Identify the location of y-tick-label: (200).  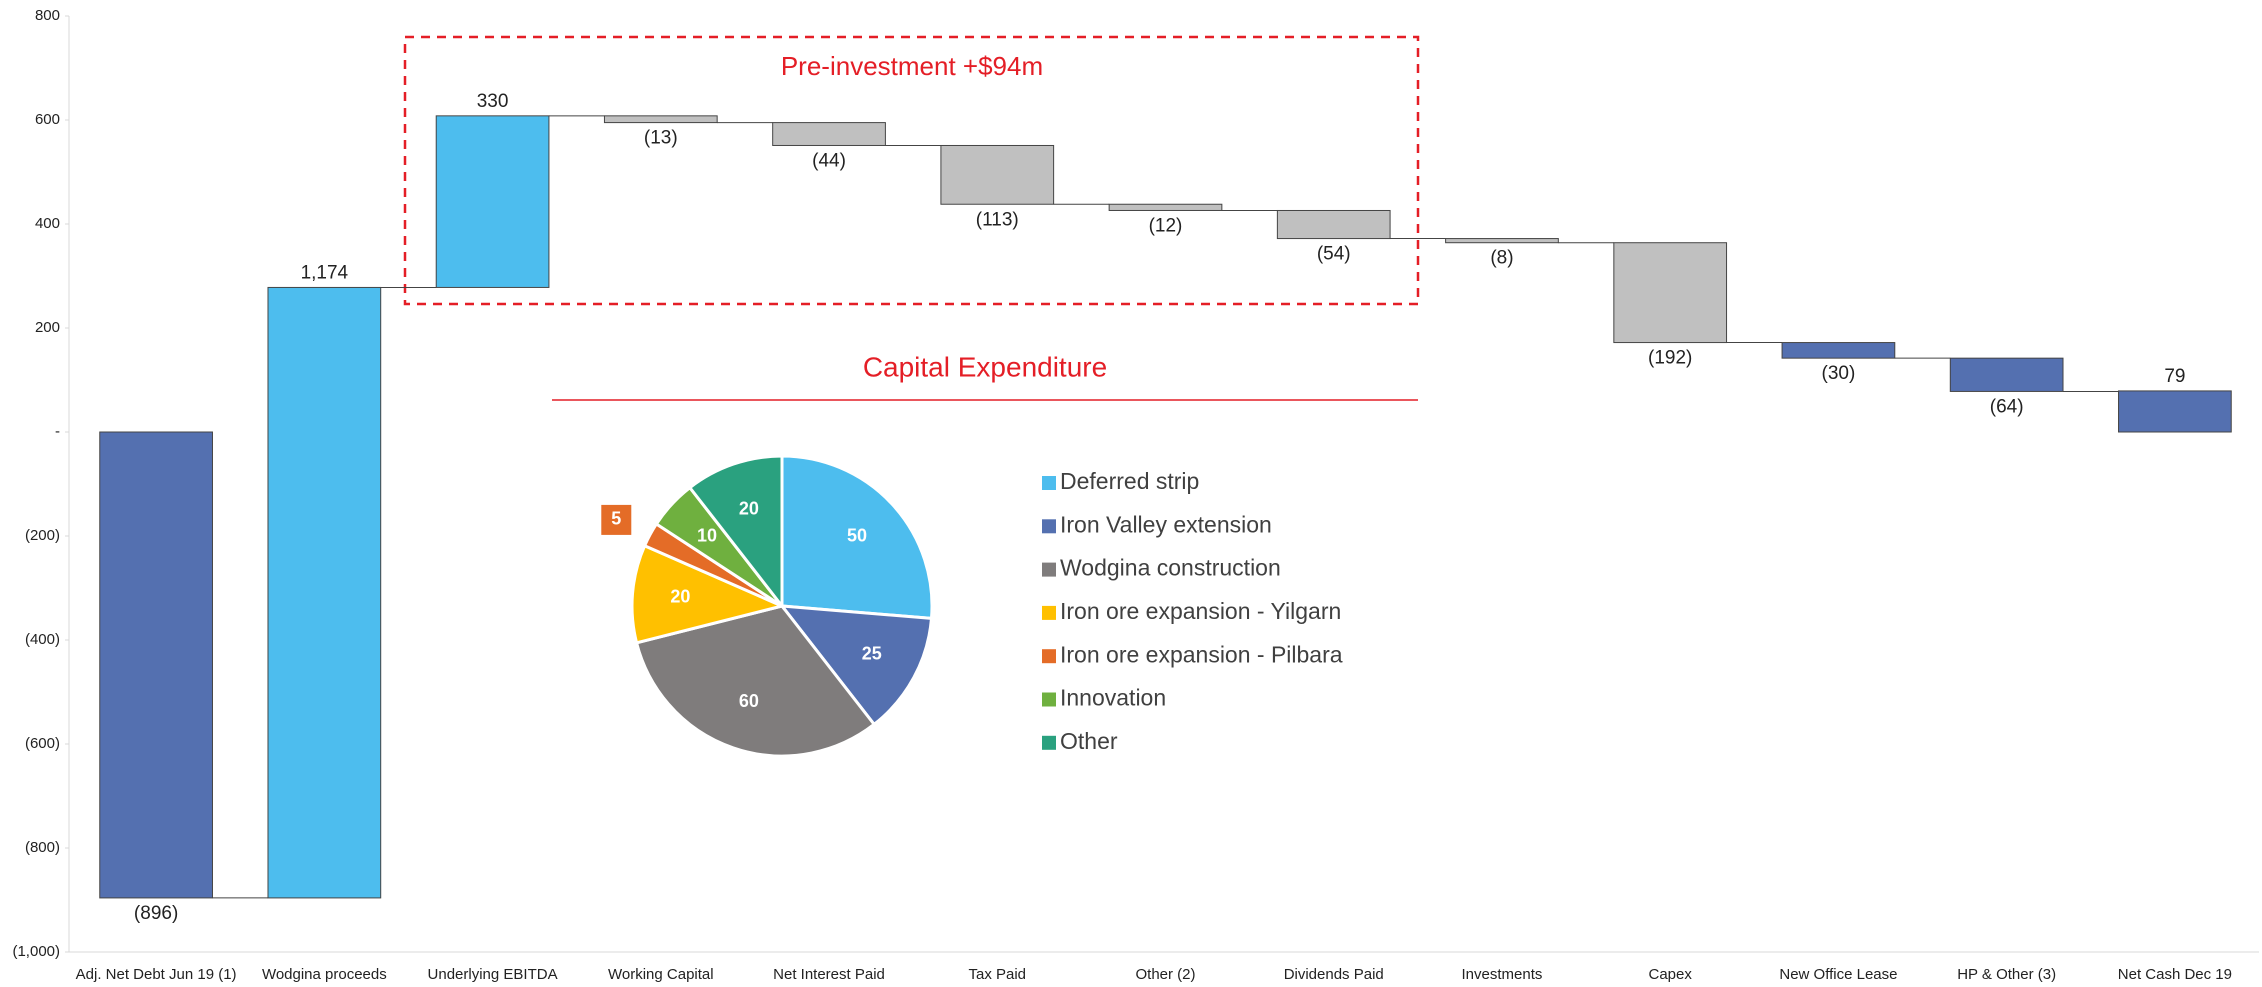
(42, 535).